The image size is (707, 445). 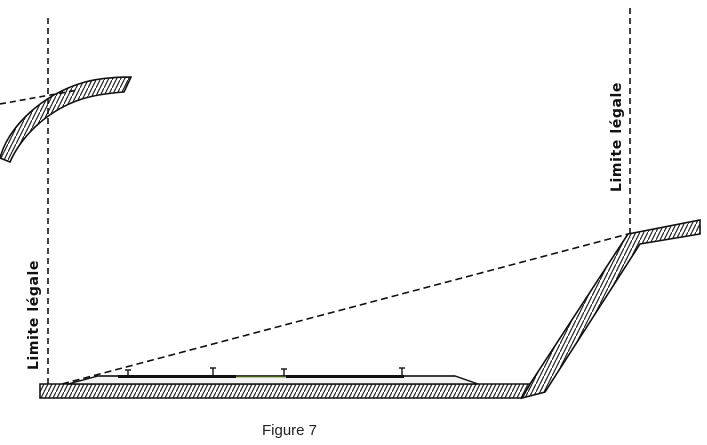 I want to click on right-legal-limit-label: Limite légale, so click(x=617, y=137).